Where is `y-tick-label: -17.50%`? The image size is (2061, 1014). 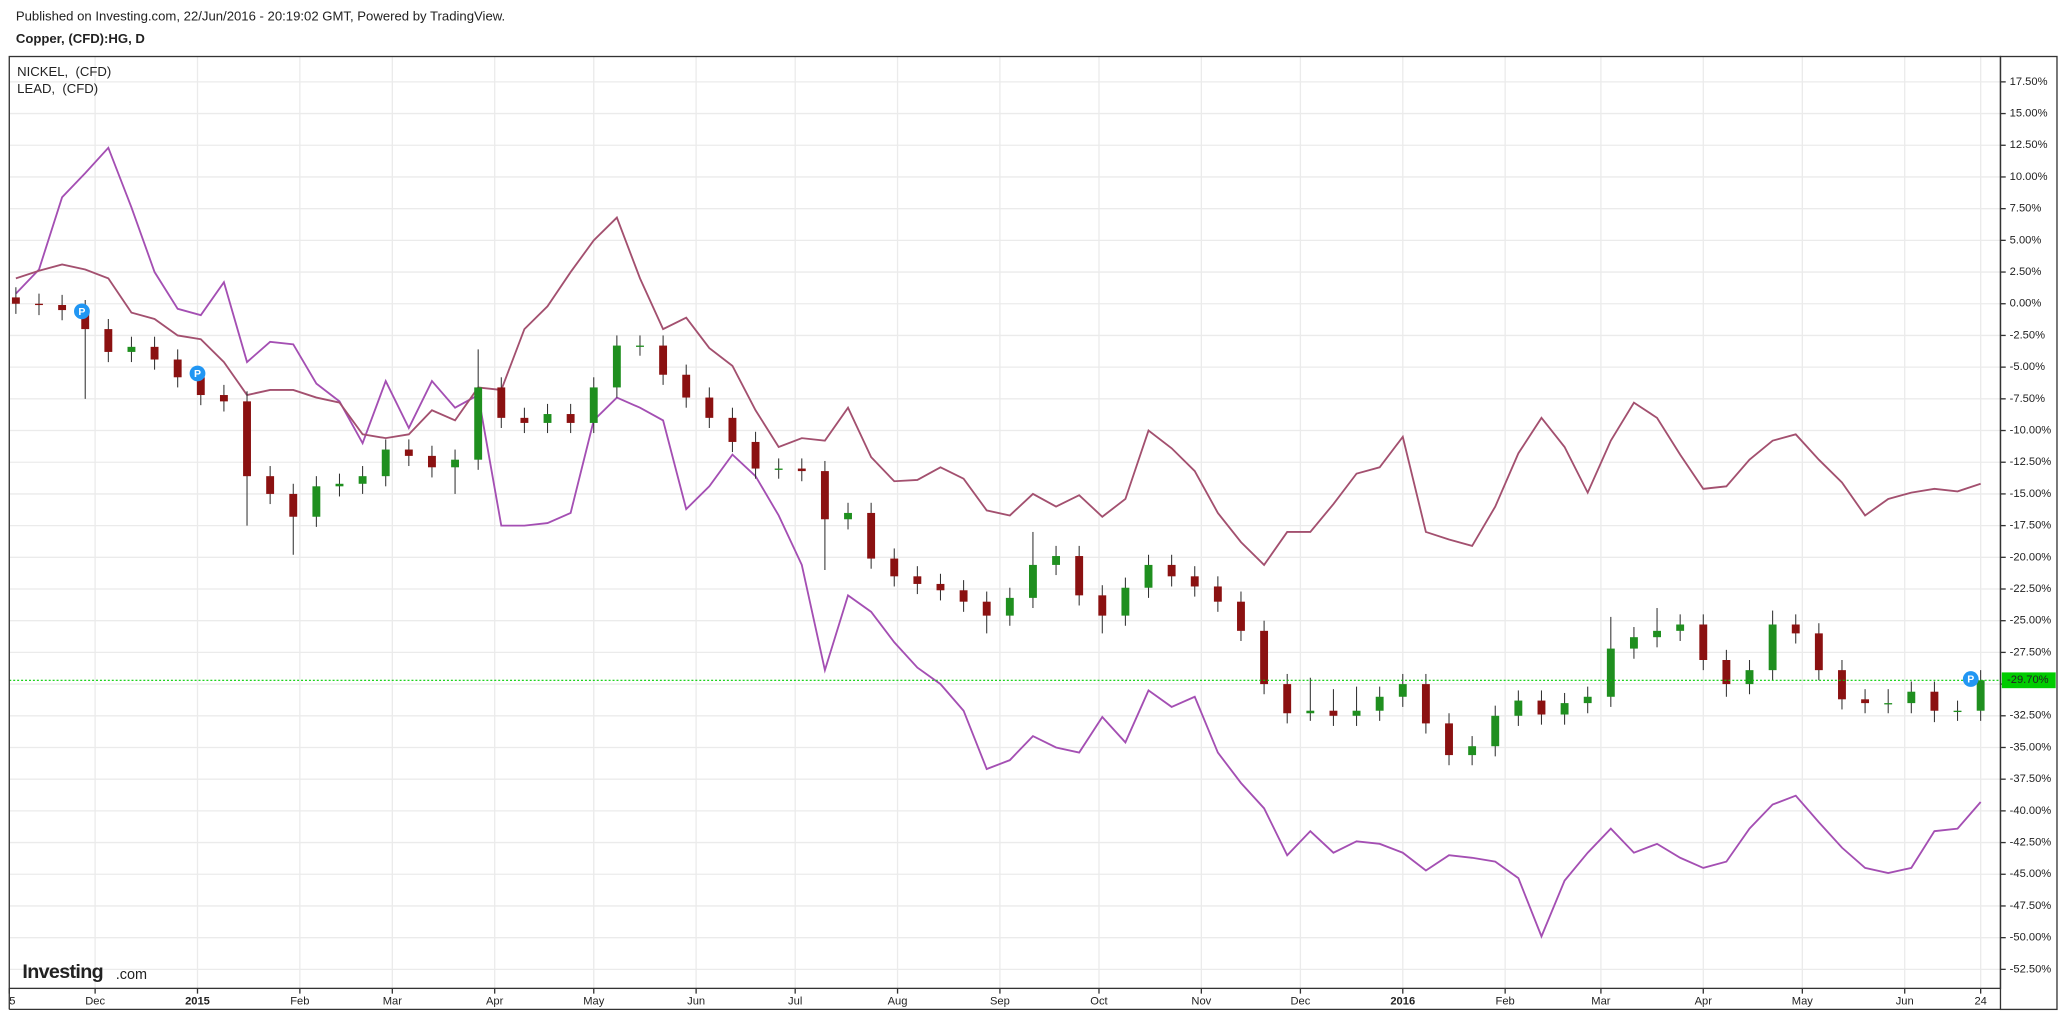
y-tick-label: -17.50% is located at coordinates (2031, 526).